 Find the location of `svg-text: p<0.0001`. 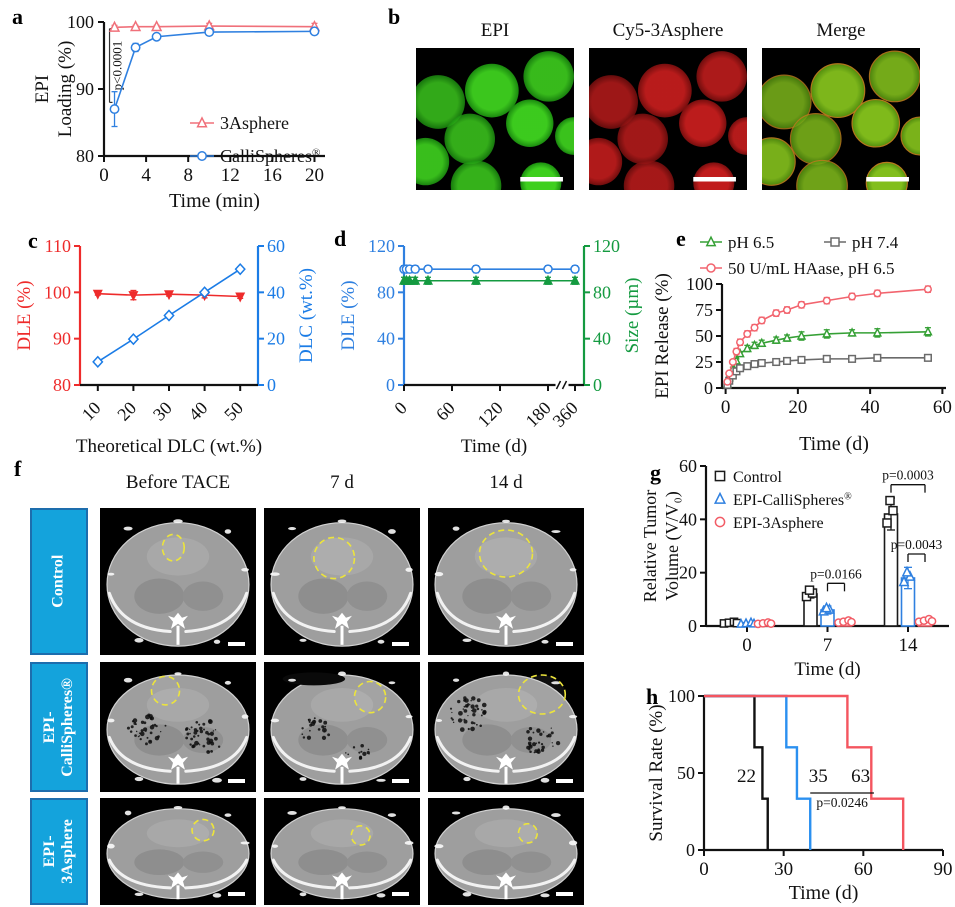

svg-text: p<0.0001 is located at coordinates (117, 66).